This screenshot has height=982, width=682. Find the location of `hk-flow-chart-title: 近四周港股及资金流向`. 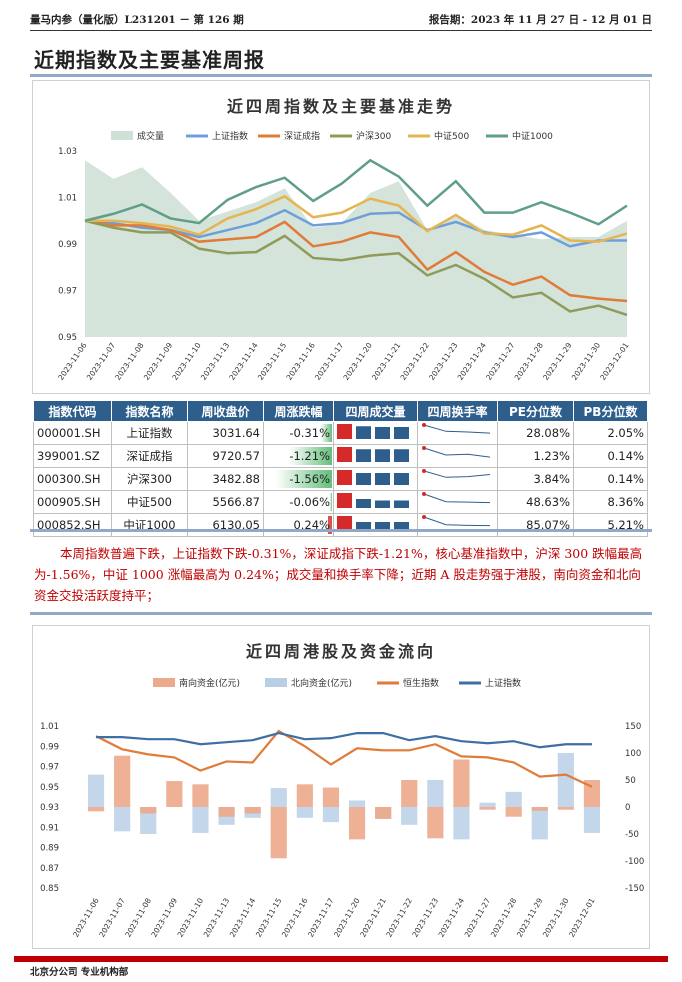

hk-flow-chart-title: 近四周港股及资金流向 is located at coordinates (340, 651).